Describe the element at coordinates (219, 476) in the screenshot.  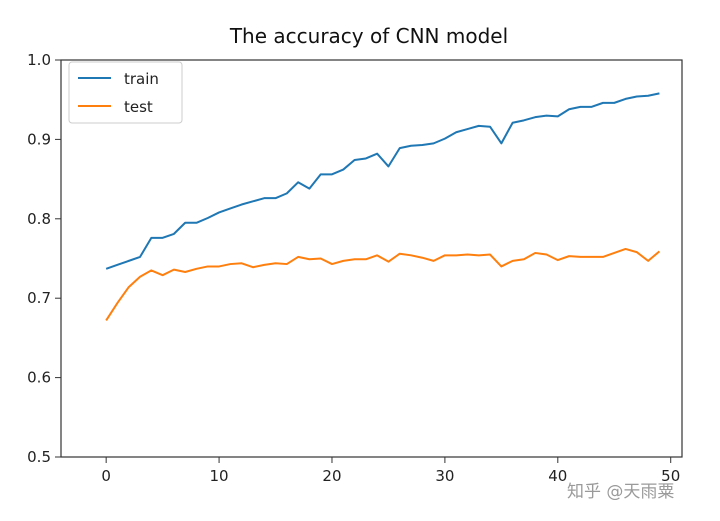
I see `x-tick-label: 10` at that location.